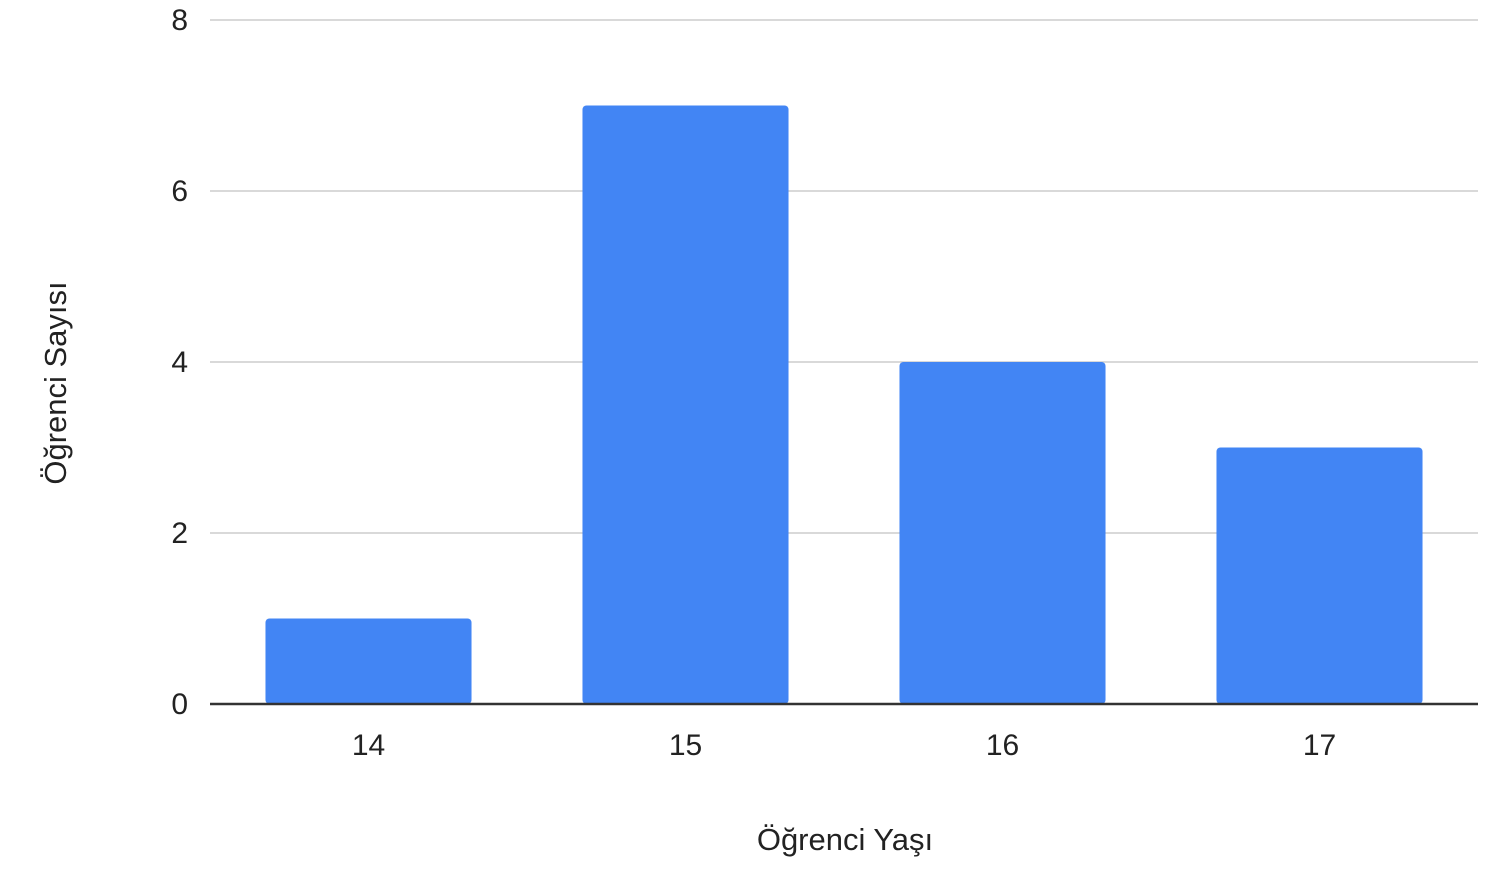 The width and height of the screenshot is (1491, 874). What do you see at coordinates (1319, 745) in the screenshot?
I see `x-tick-label: 17` at bounding box center [1319, 745].